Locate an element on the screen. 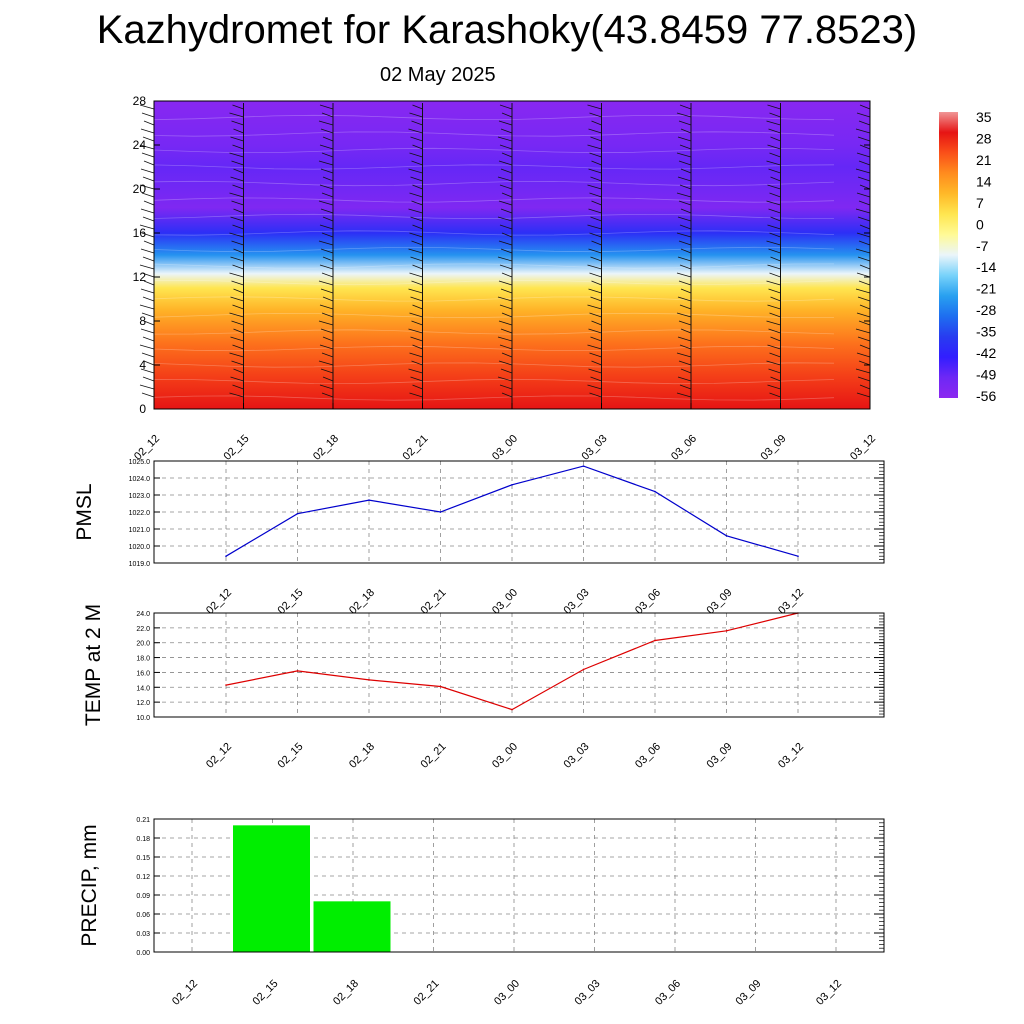  y-tick-label: 1020.0 is located at coordinates (140, 547).